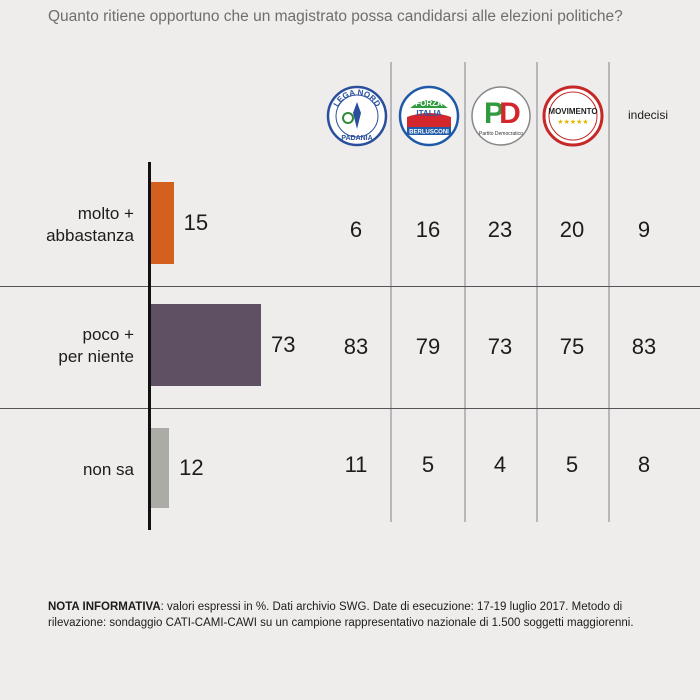 Image resolution: width=700 pixels, height=700 pixels. What do you see at coordinates (494, 113) in the screenshot?
I see `svg-text: P` at bounding box center [494, 113].